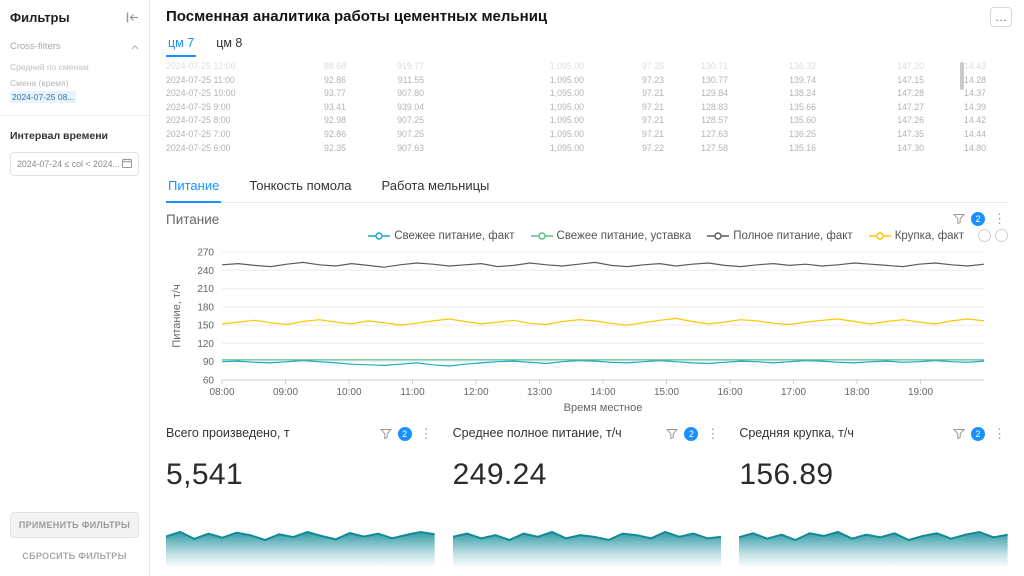 This screenshot has height=576, width=1024. What do you see at coordinates (587, 545) in the screenshot?
I see `kpi-sparkline` at bounding box center [587, 545].